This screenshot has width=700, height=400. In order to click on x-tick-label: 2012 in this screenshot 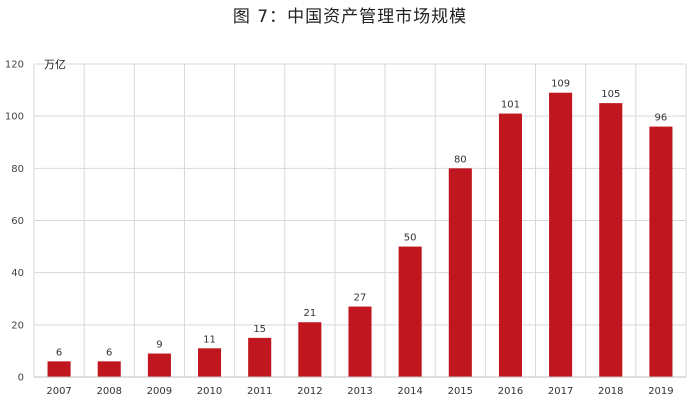, I will do `click(309, 391)`.